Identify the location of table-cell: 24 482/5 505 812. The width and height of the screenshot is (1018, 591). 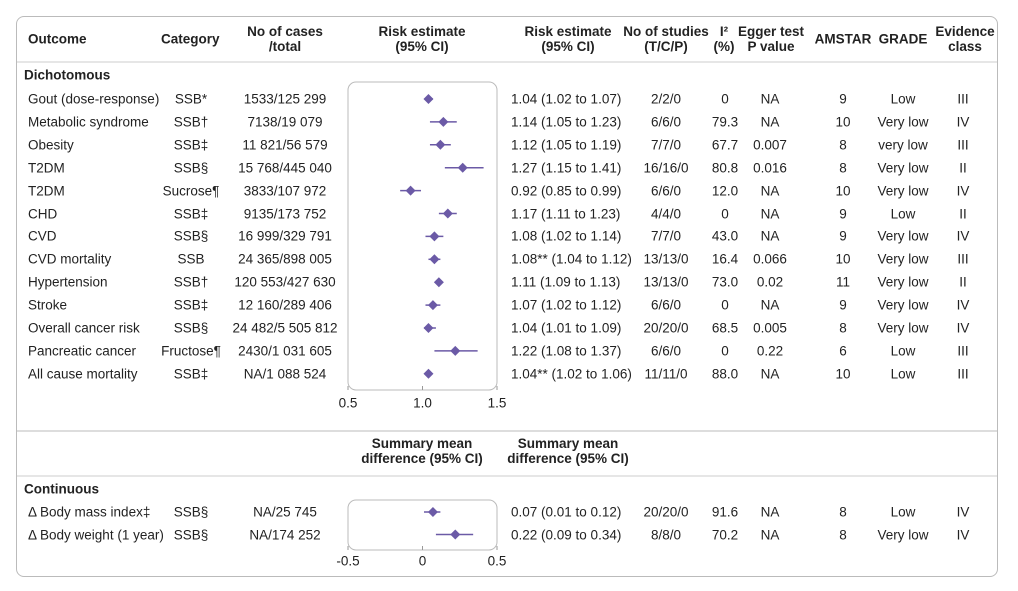
(285, 328).